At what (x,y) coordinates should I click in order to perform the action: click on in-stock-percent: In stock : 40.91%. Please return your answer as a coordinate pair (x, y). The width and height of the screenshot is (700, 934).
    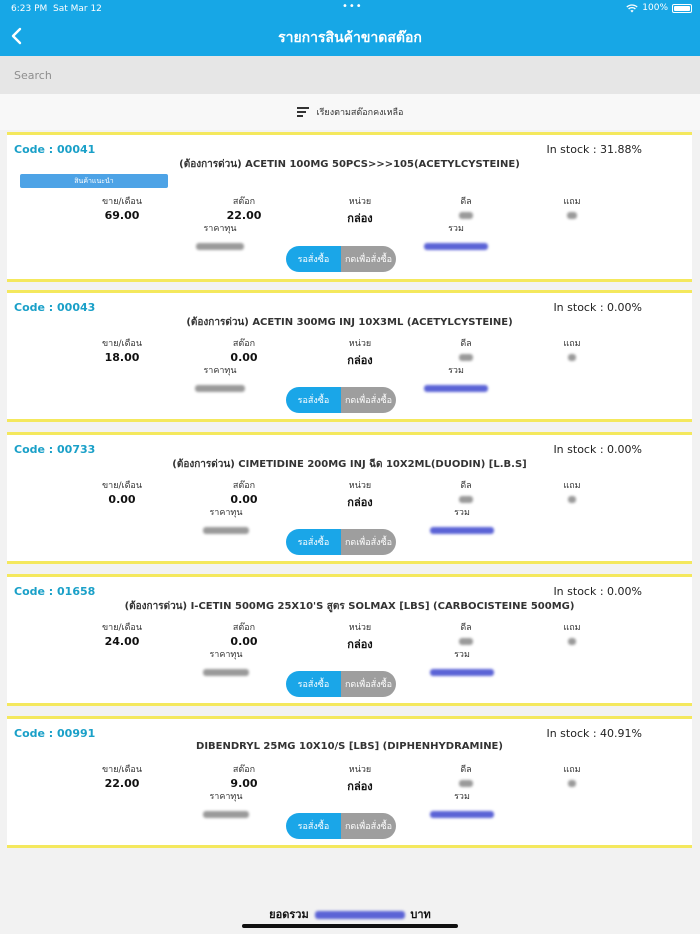
    Looking at the image, I should click on (594, 733).